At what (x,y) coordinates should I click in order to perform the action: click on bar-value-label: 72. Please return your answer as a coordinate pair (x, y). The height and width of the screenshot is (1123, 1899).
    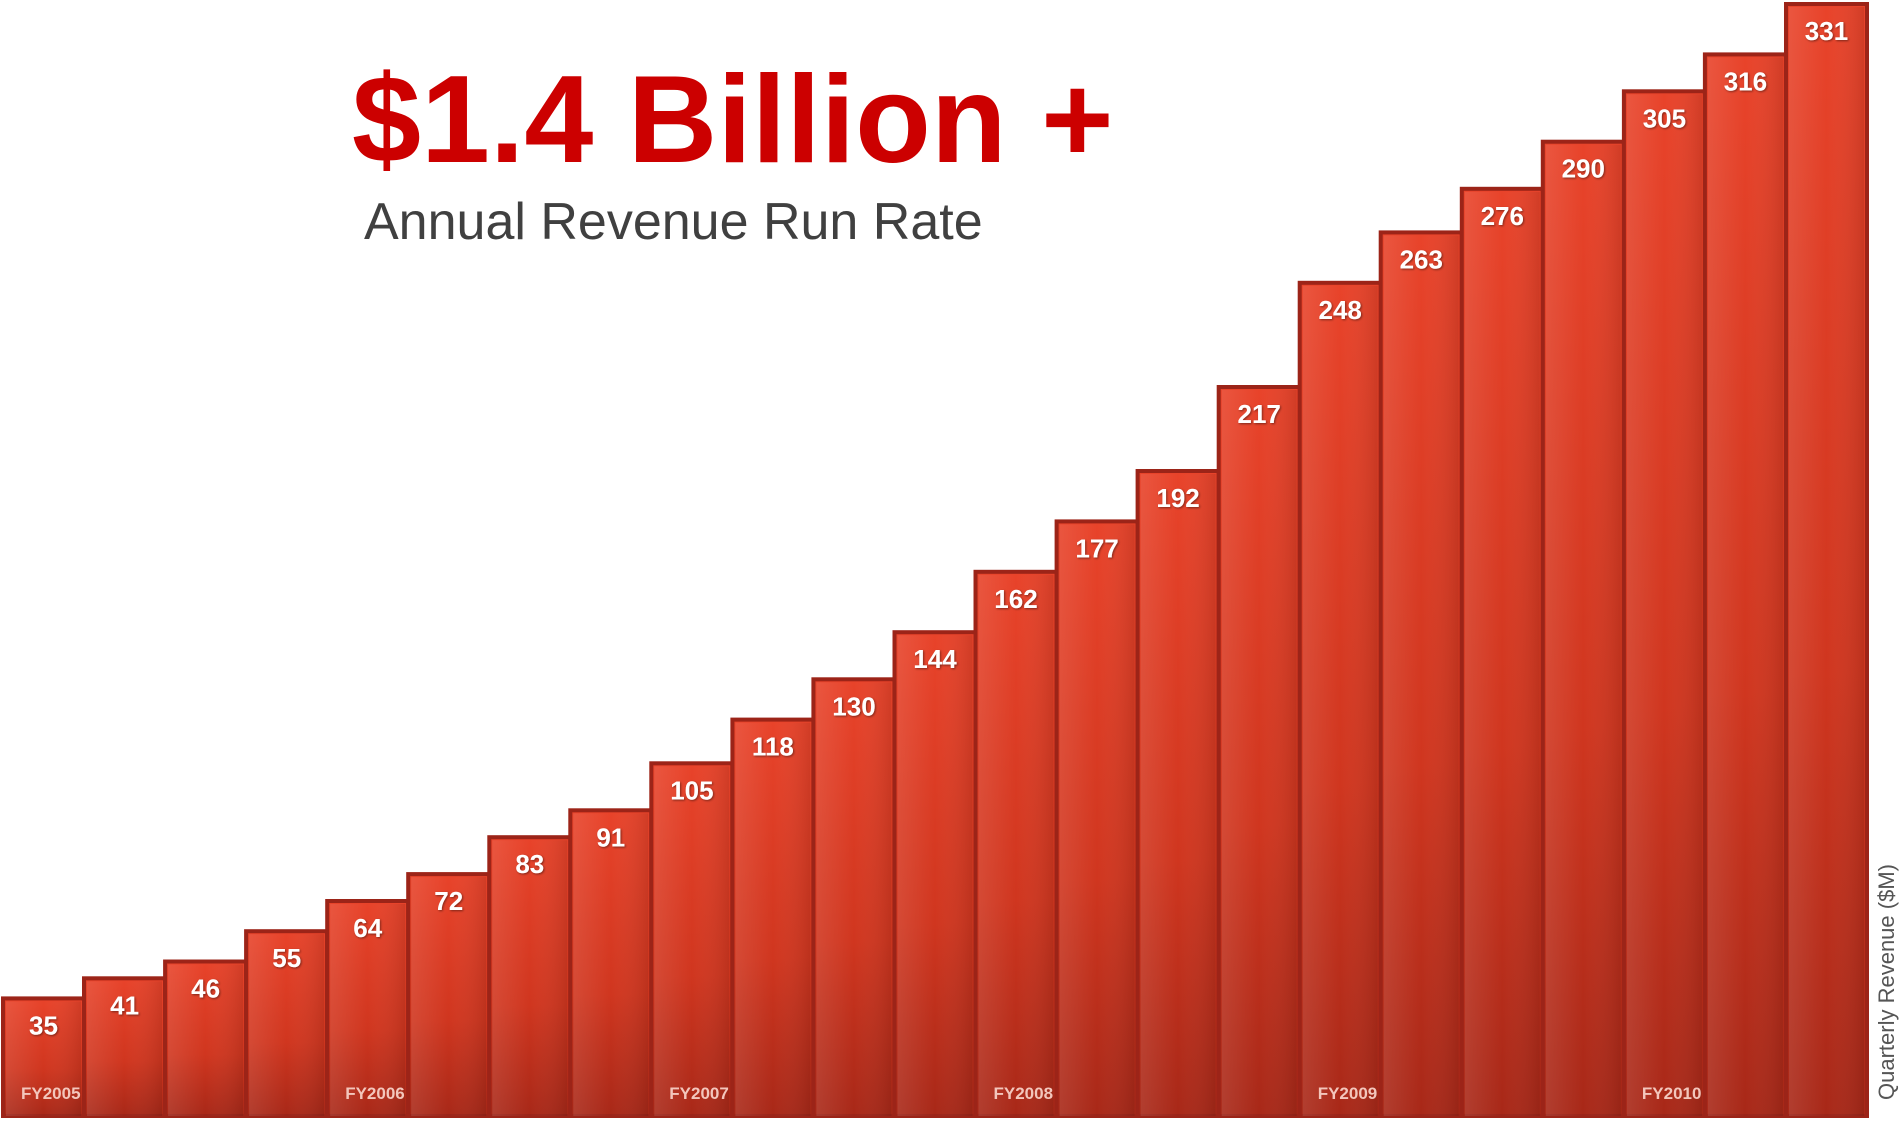
    Looking at the image, I should click on (448, 901).